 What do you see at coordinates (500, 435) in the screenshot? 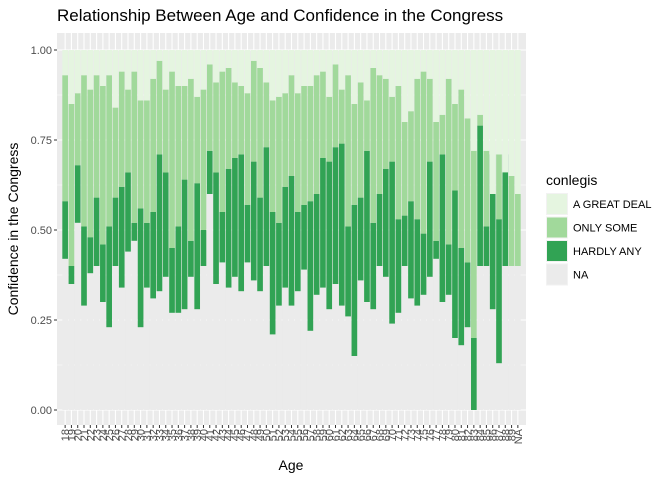
I see `x-tick-label: 87` at bounding box center [500, 435].